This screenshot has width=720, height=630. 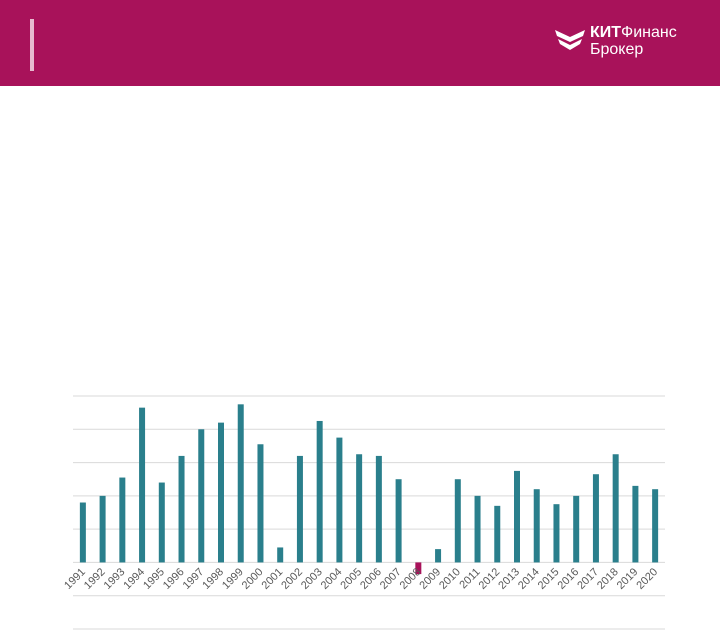 What do you see at coordinates (378, 509) in the screenshot?
I see `bar-2006` at bounding box center [378, 509].